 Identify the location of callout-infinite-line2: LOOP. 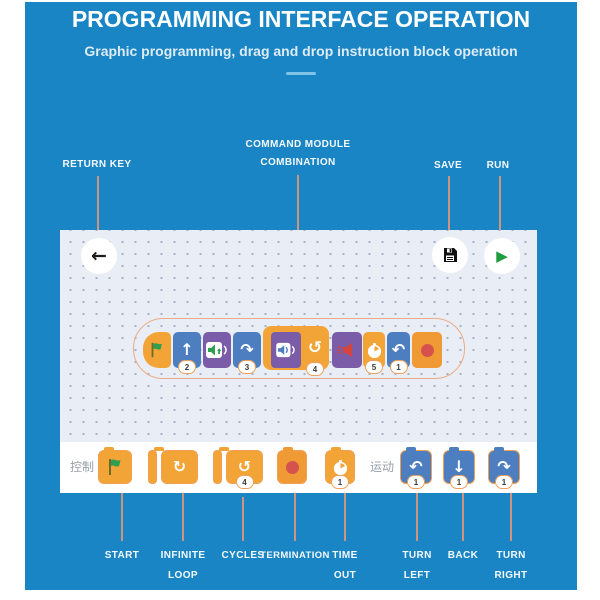
(183, 575).